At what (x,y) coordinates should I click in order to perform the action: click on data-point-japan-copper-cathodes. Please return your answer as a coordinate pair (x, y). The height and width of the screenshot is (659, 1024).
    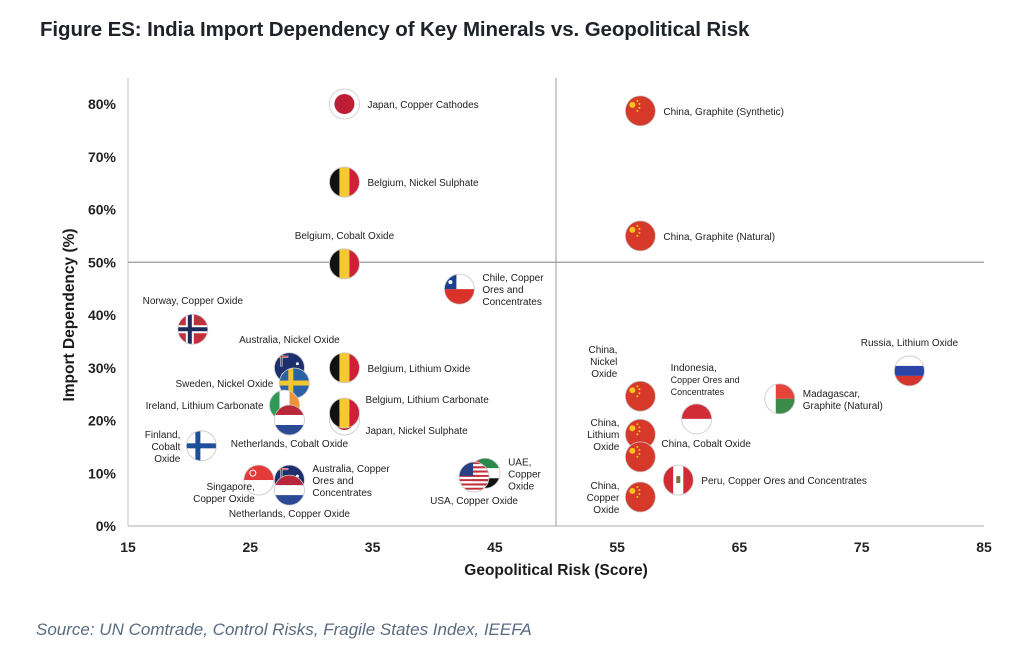
    Looking at the image, I should click on (344, 104).